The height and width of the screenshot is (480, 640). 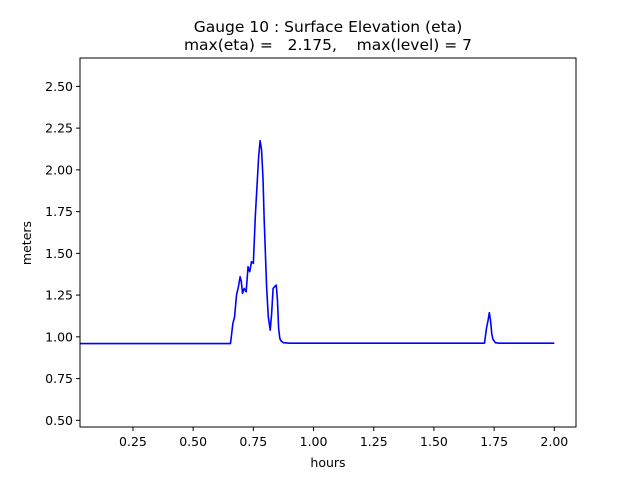 I want to click on x-tick-label: 1.25, so click(x=374, y=441).